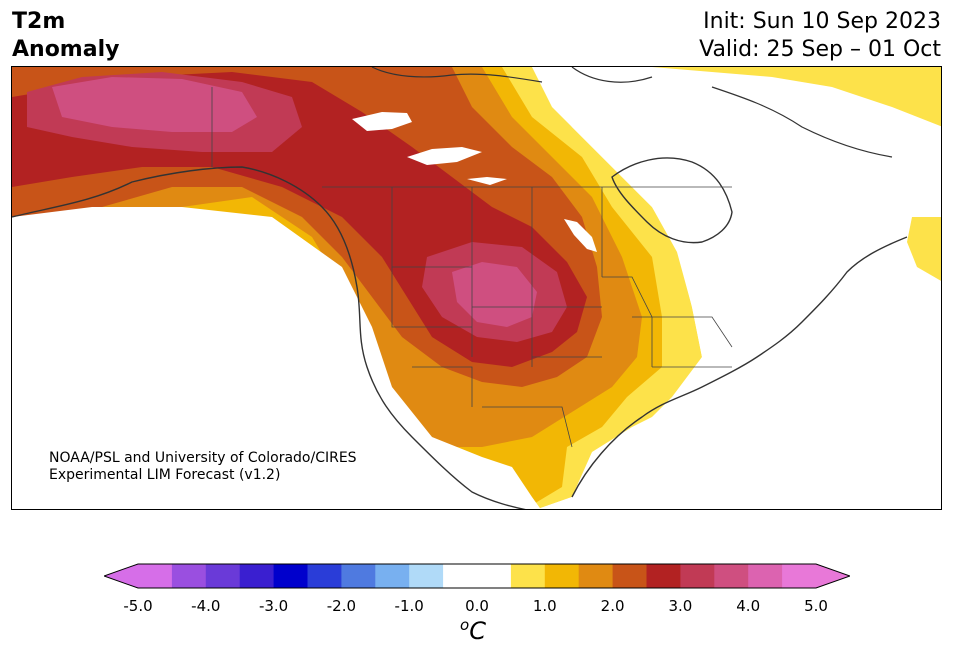 This screenshot has width=953, height=656. I want to click on colorbar-tick-label: 0.0, so click(477, 606).